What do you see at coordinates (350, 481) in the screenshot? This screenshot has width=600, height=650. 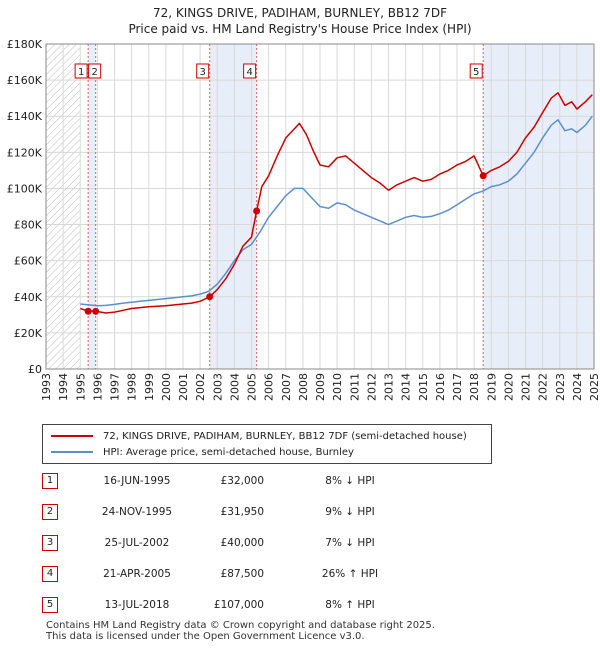 I see `transaction-hpi-diff: 8% ↓ HPI` at bounding box center [350, 481].